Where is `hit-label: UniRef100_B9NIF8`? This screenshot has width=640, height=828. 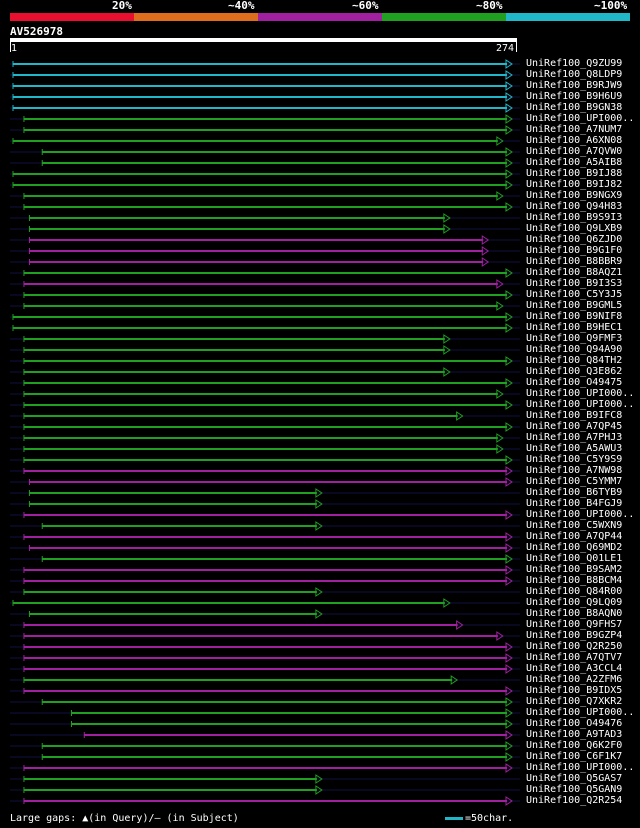 hit-label: UniRef100_B9NIF8 is located at coordinates (574, 316).